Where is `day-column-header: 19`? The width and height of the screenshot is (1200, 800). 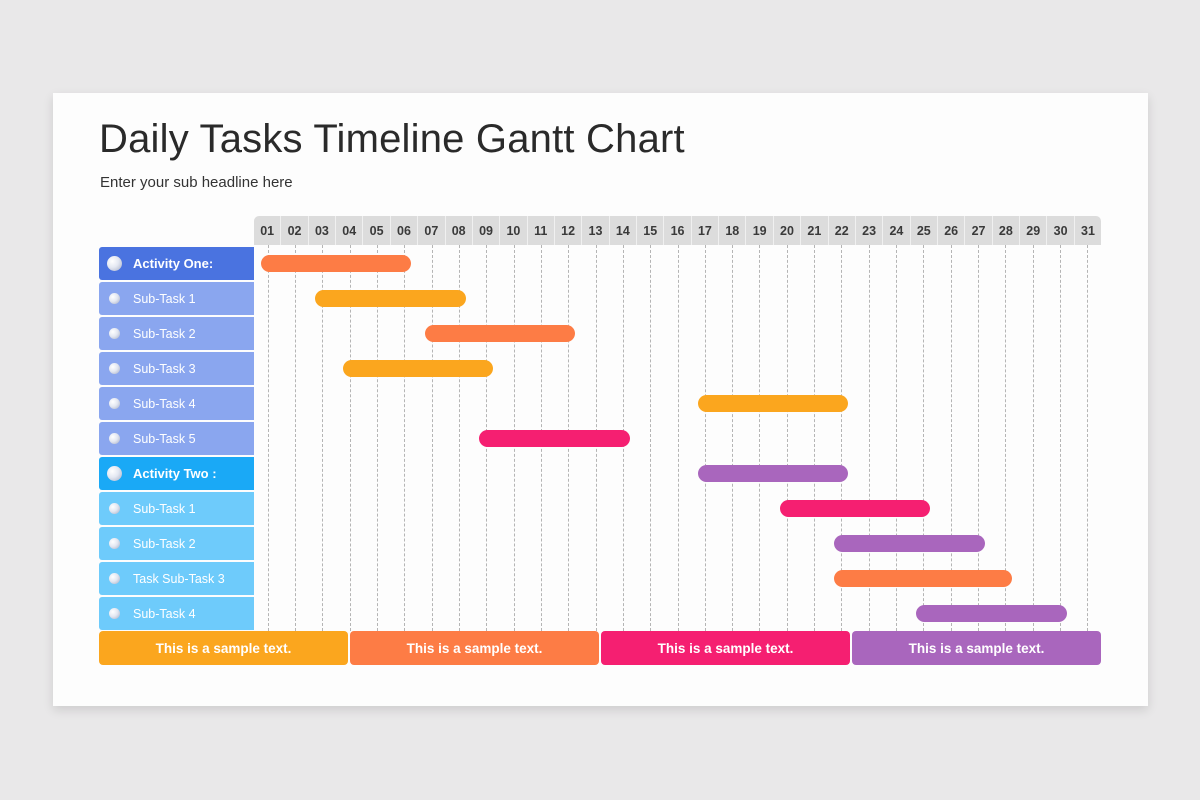
day-column-header: 19 is located at coordinates (760, 230).